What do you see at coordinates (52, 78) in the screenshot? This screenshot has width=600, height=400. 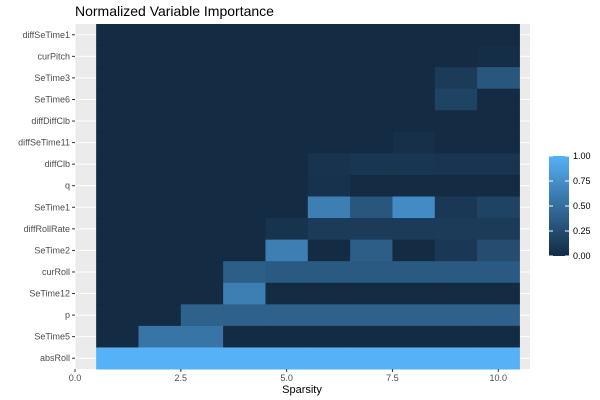 I see `y-tick-label: SeTime3` at bounding box center [52, 78].